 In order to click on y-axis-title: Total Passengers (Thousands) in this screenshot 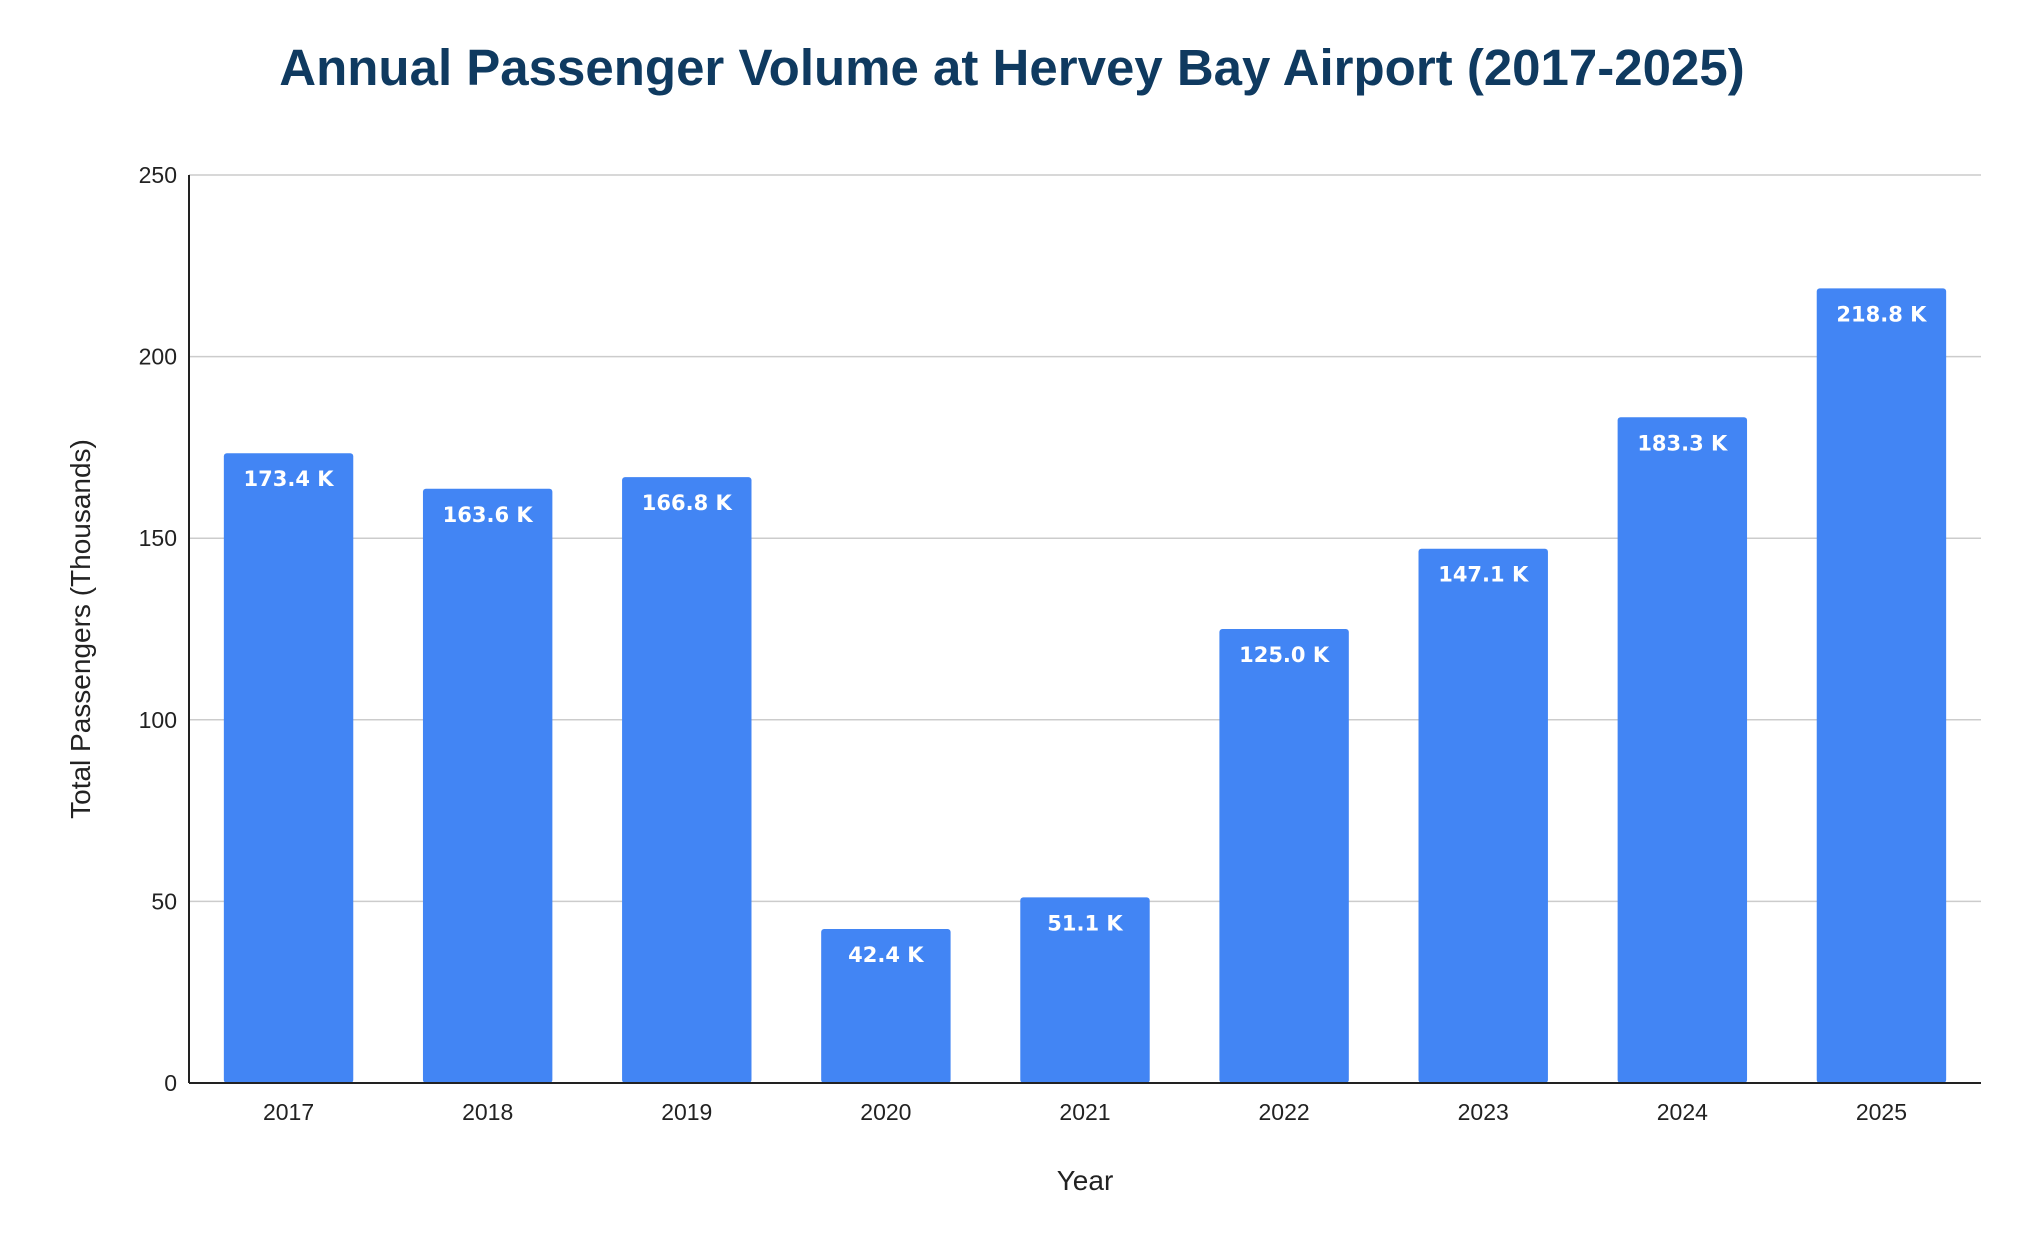, I will do `click(80, 629)`.